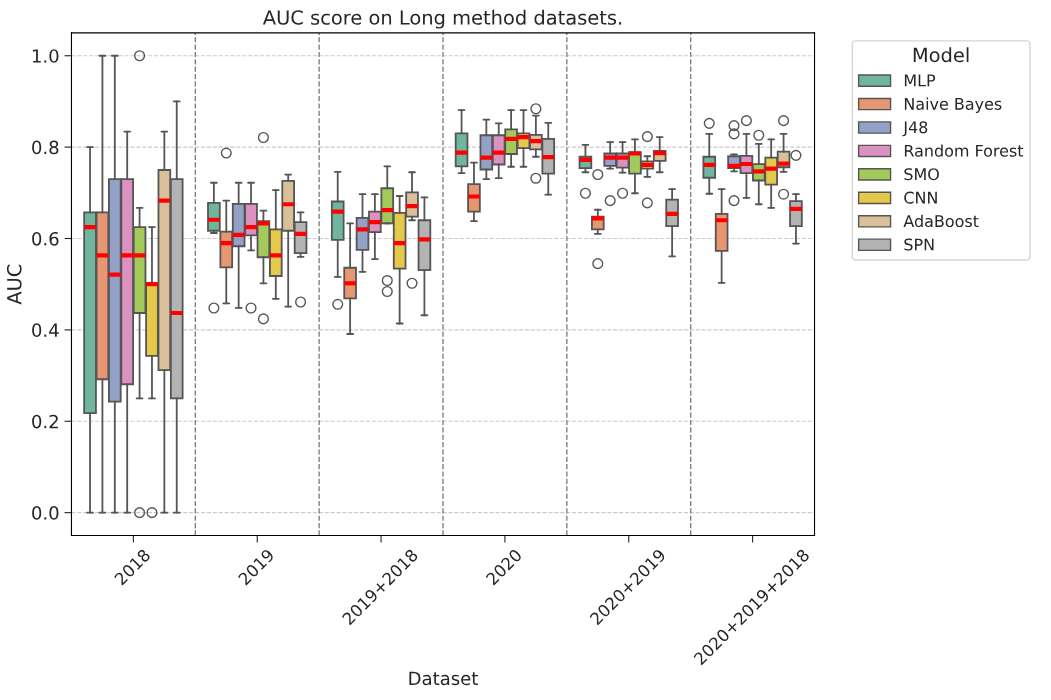 The image size is (1051, 700). I want to click on legend-label: CNN, so click(920, 197).